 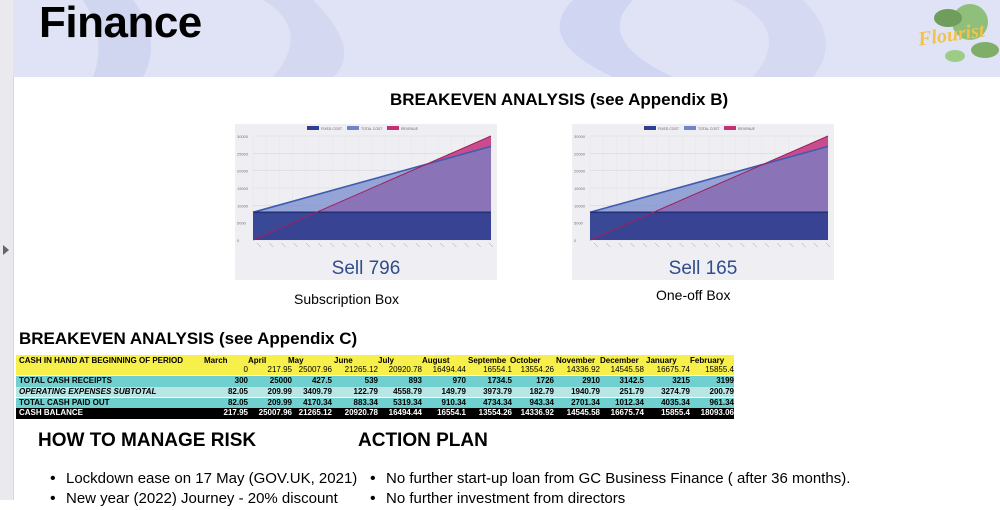 I want to click on cf-cell: 25000, so click(x=280, y=380).